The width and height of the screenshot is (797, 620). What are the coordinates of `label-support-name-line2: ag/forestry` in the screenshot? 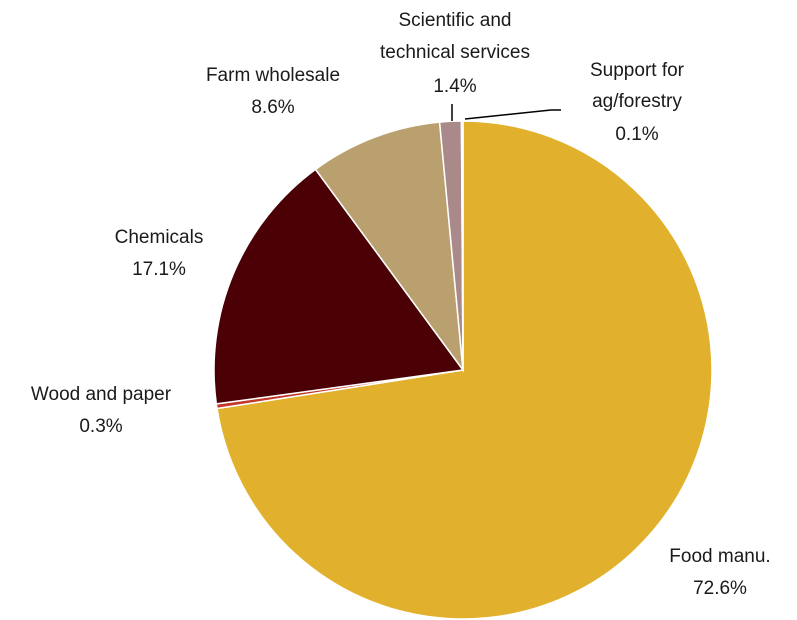 It's located at (637, 101).